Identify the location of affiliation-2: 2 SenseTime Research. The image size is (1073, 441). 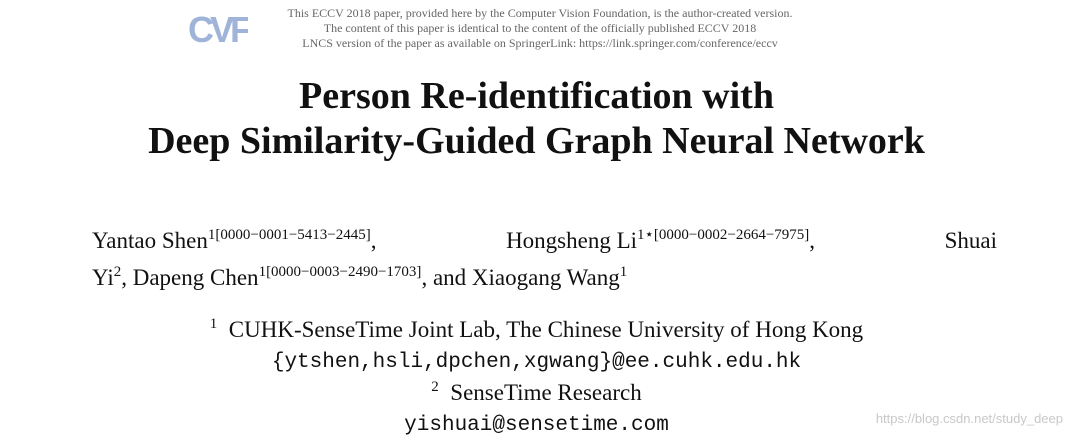
(536, 394).